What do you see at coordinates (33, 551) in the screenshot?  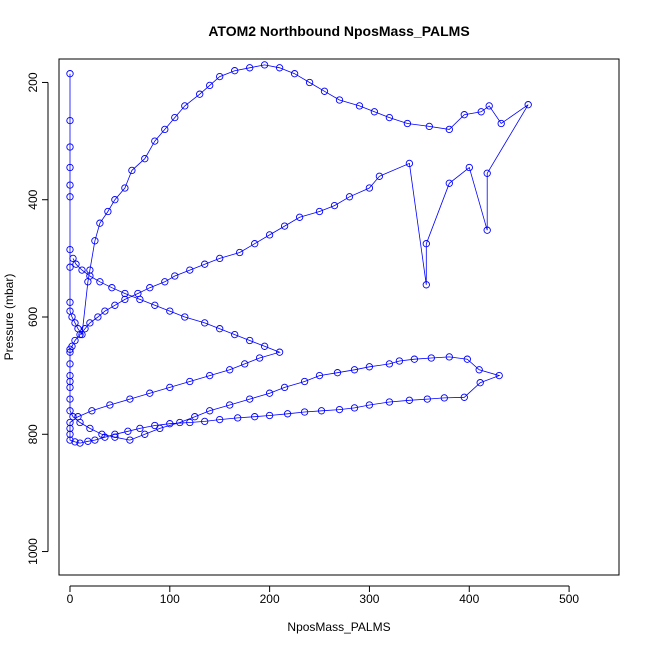 I see `y-tick-label: 1000` at bounding box center [33, 551].